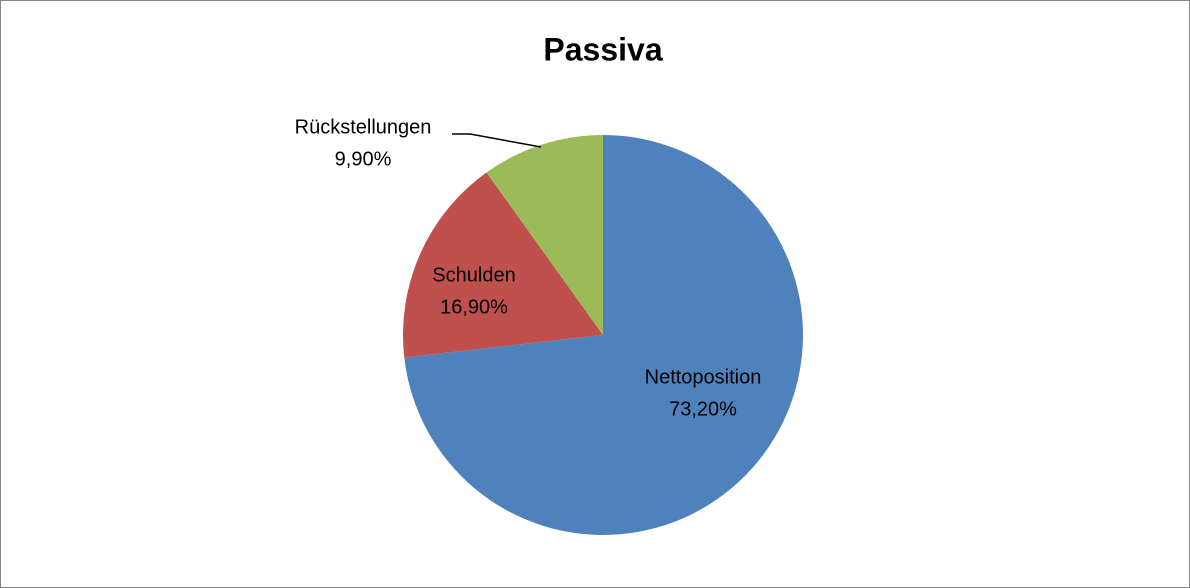 This screenshot has width=1190, height=588. What do you see at coordinates (497, 140) in the screenshot?
I see `leader-line` at bounding box center [497, 140].